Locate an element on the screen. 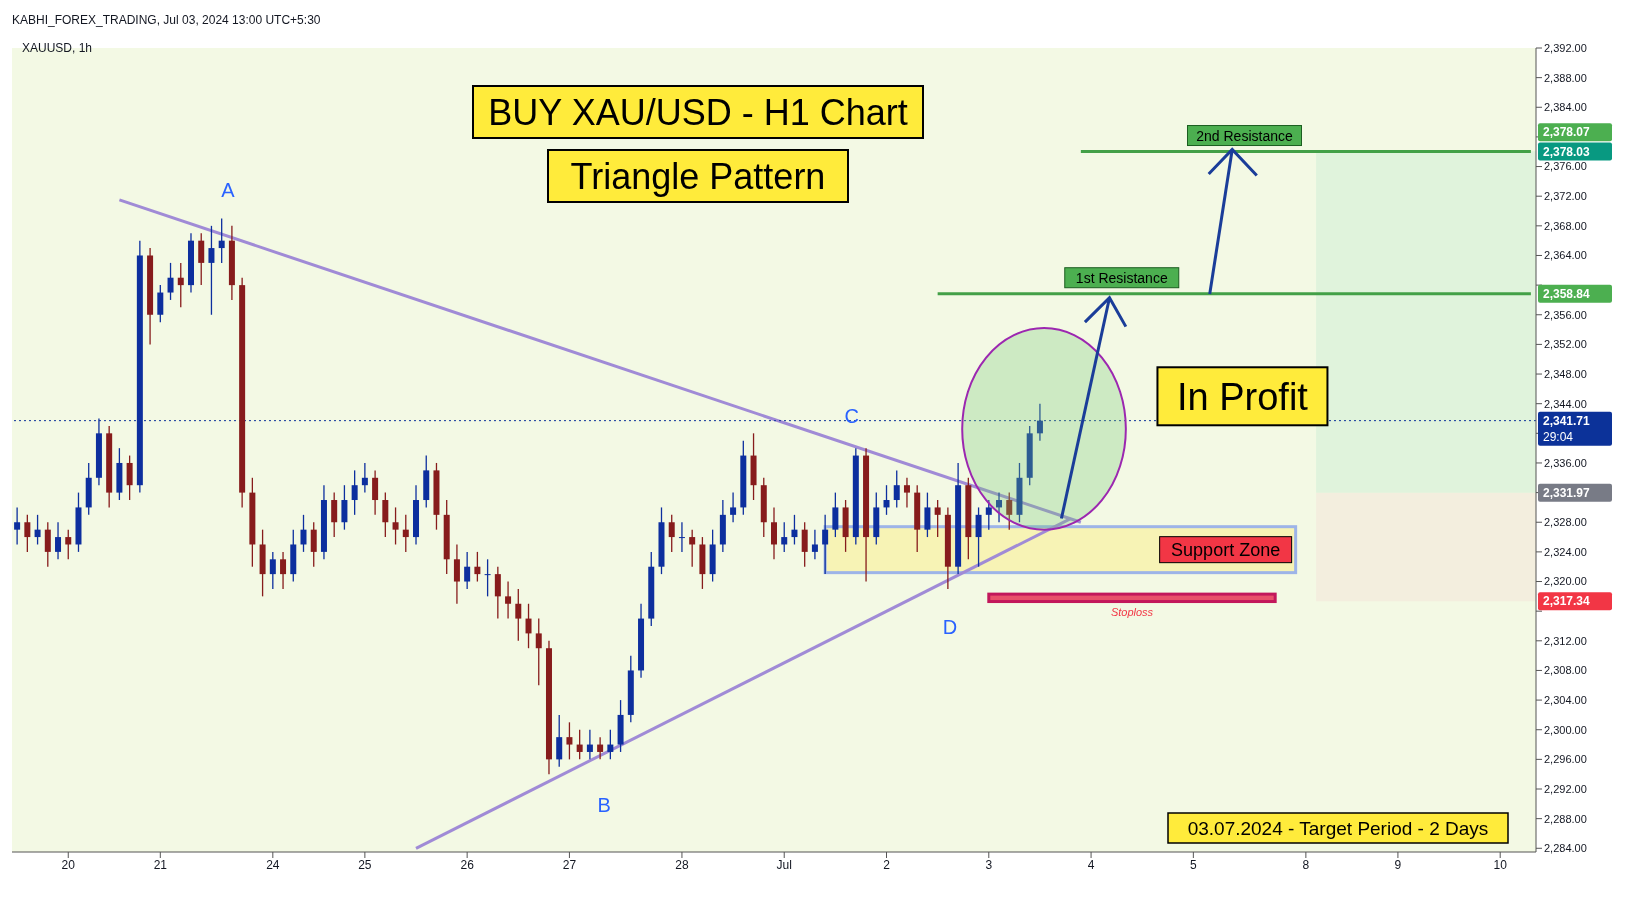  text: 2,317.34 is located at coordinates (1567, 601).